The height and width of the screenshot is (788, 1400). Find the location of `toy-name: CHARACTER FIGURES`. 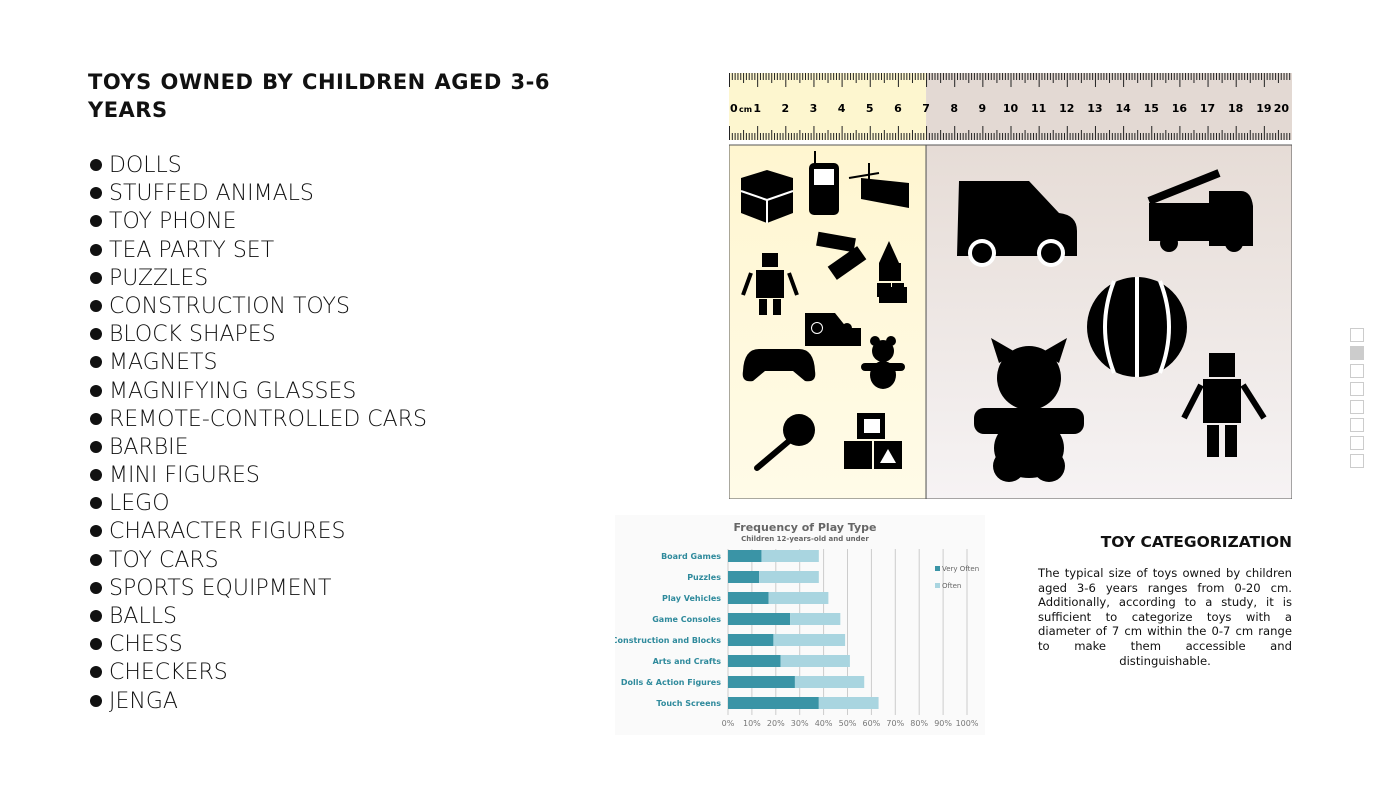

toy-name: CHARACTER FIGURES is located at coordinates (227, 532).